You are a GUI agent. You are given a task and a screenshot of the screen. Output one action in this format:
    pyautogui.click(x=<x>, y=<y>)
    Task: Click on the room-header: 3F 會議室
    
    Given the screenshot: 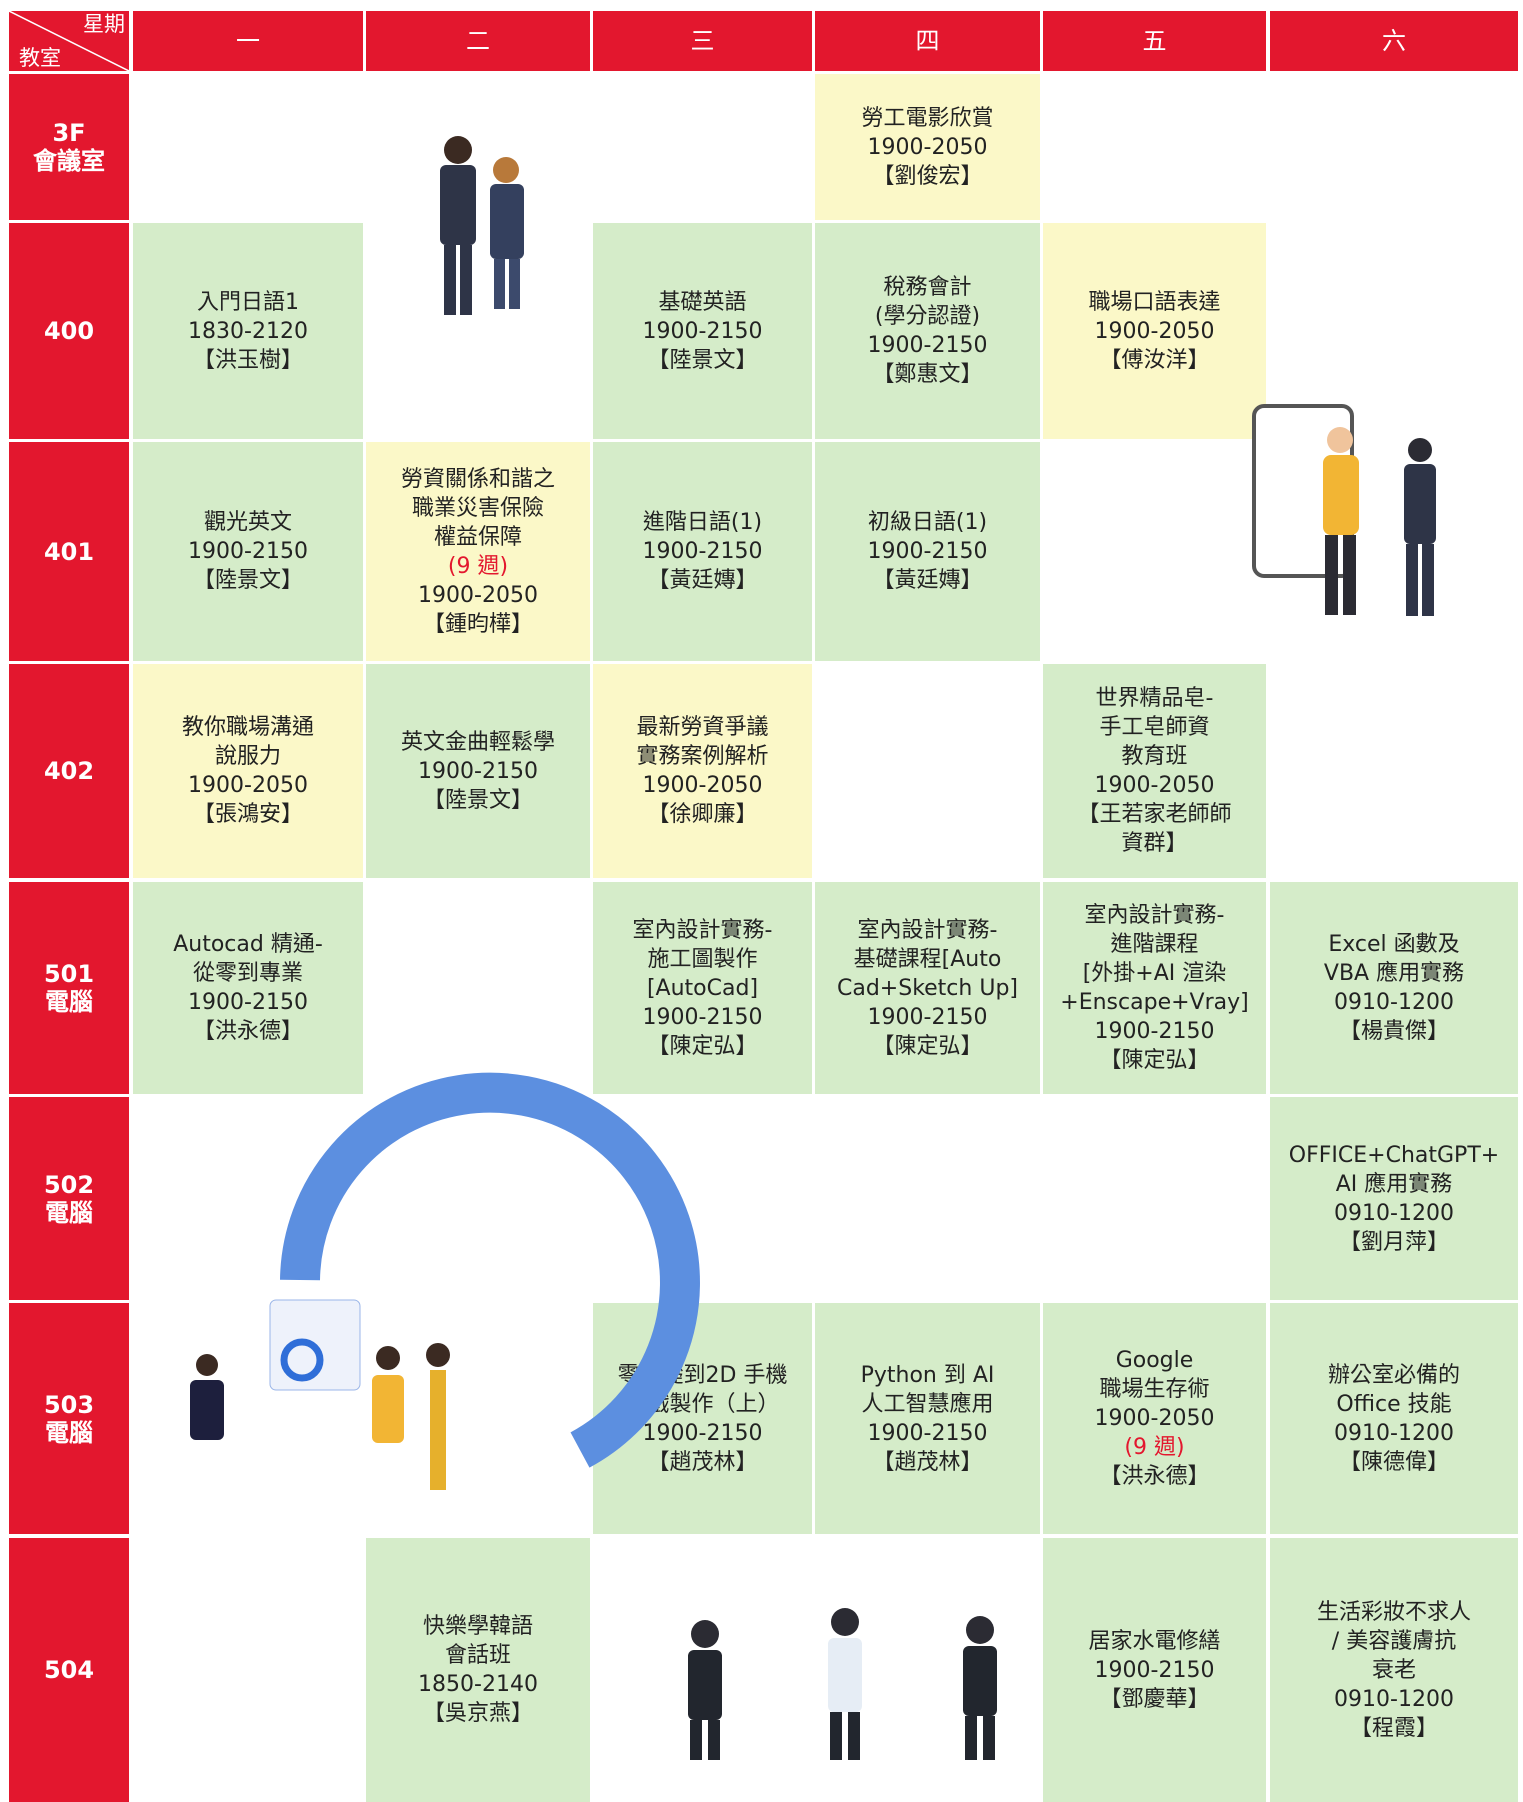 What is the action you would take?
    pyautogui.click(x=69, y=147)
    